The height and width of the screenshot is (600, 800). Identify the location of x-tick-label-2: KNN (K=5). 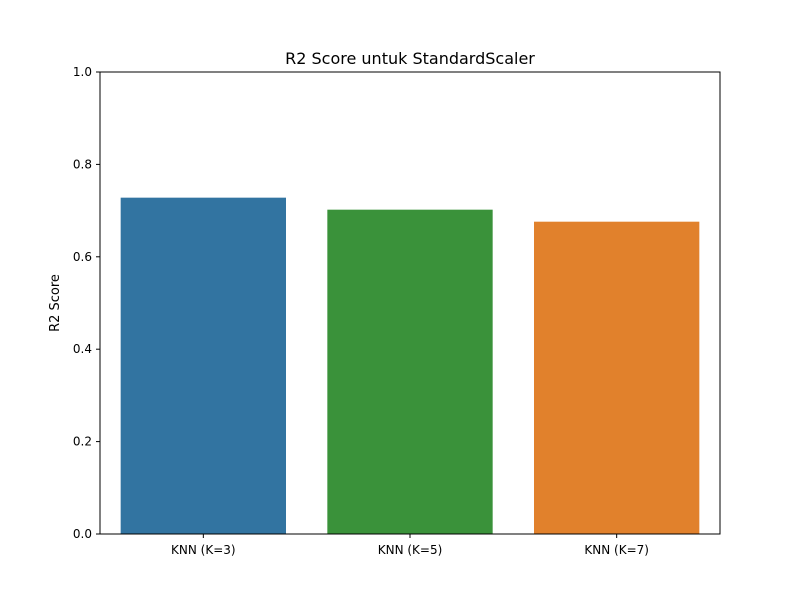
(410, 550).